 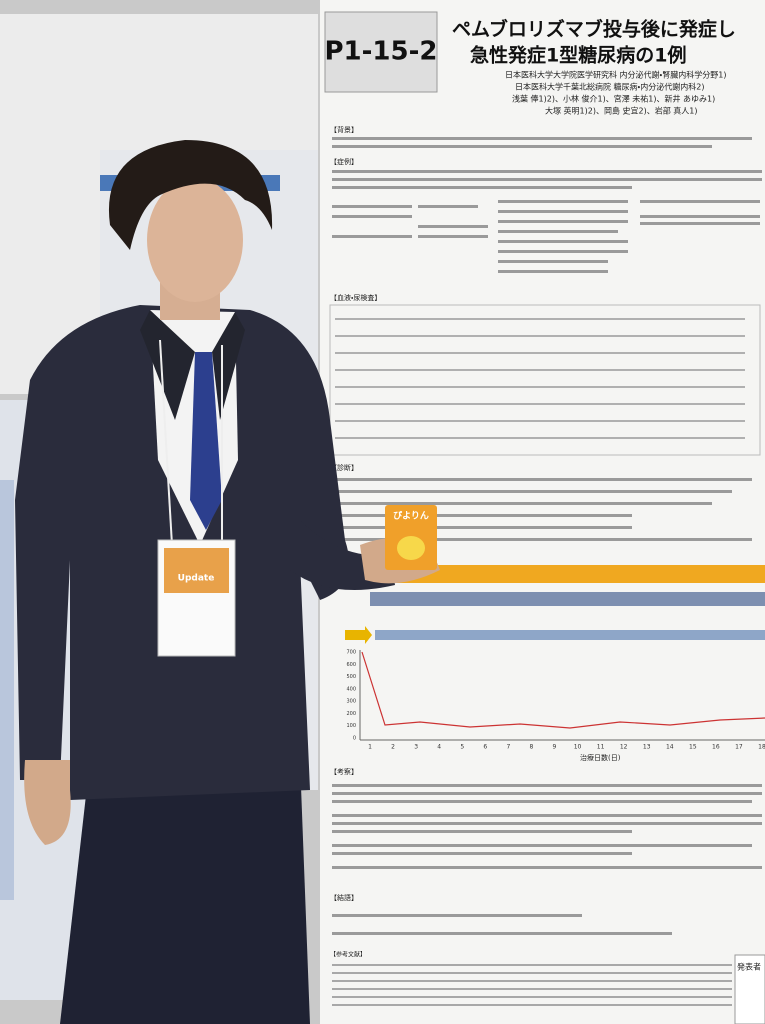 What do you see at coordinates (348, 955) in the screenshot?
I see `section-heading: 【参考文献】` at bounding box center [348, 955].